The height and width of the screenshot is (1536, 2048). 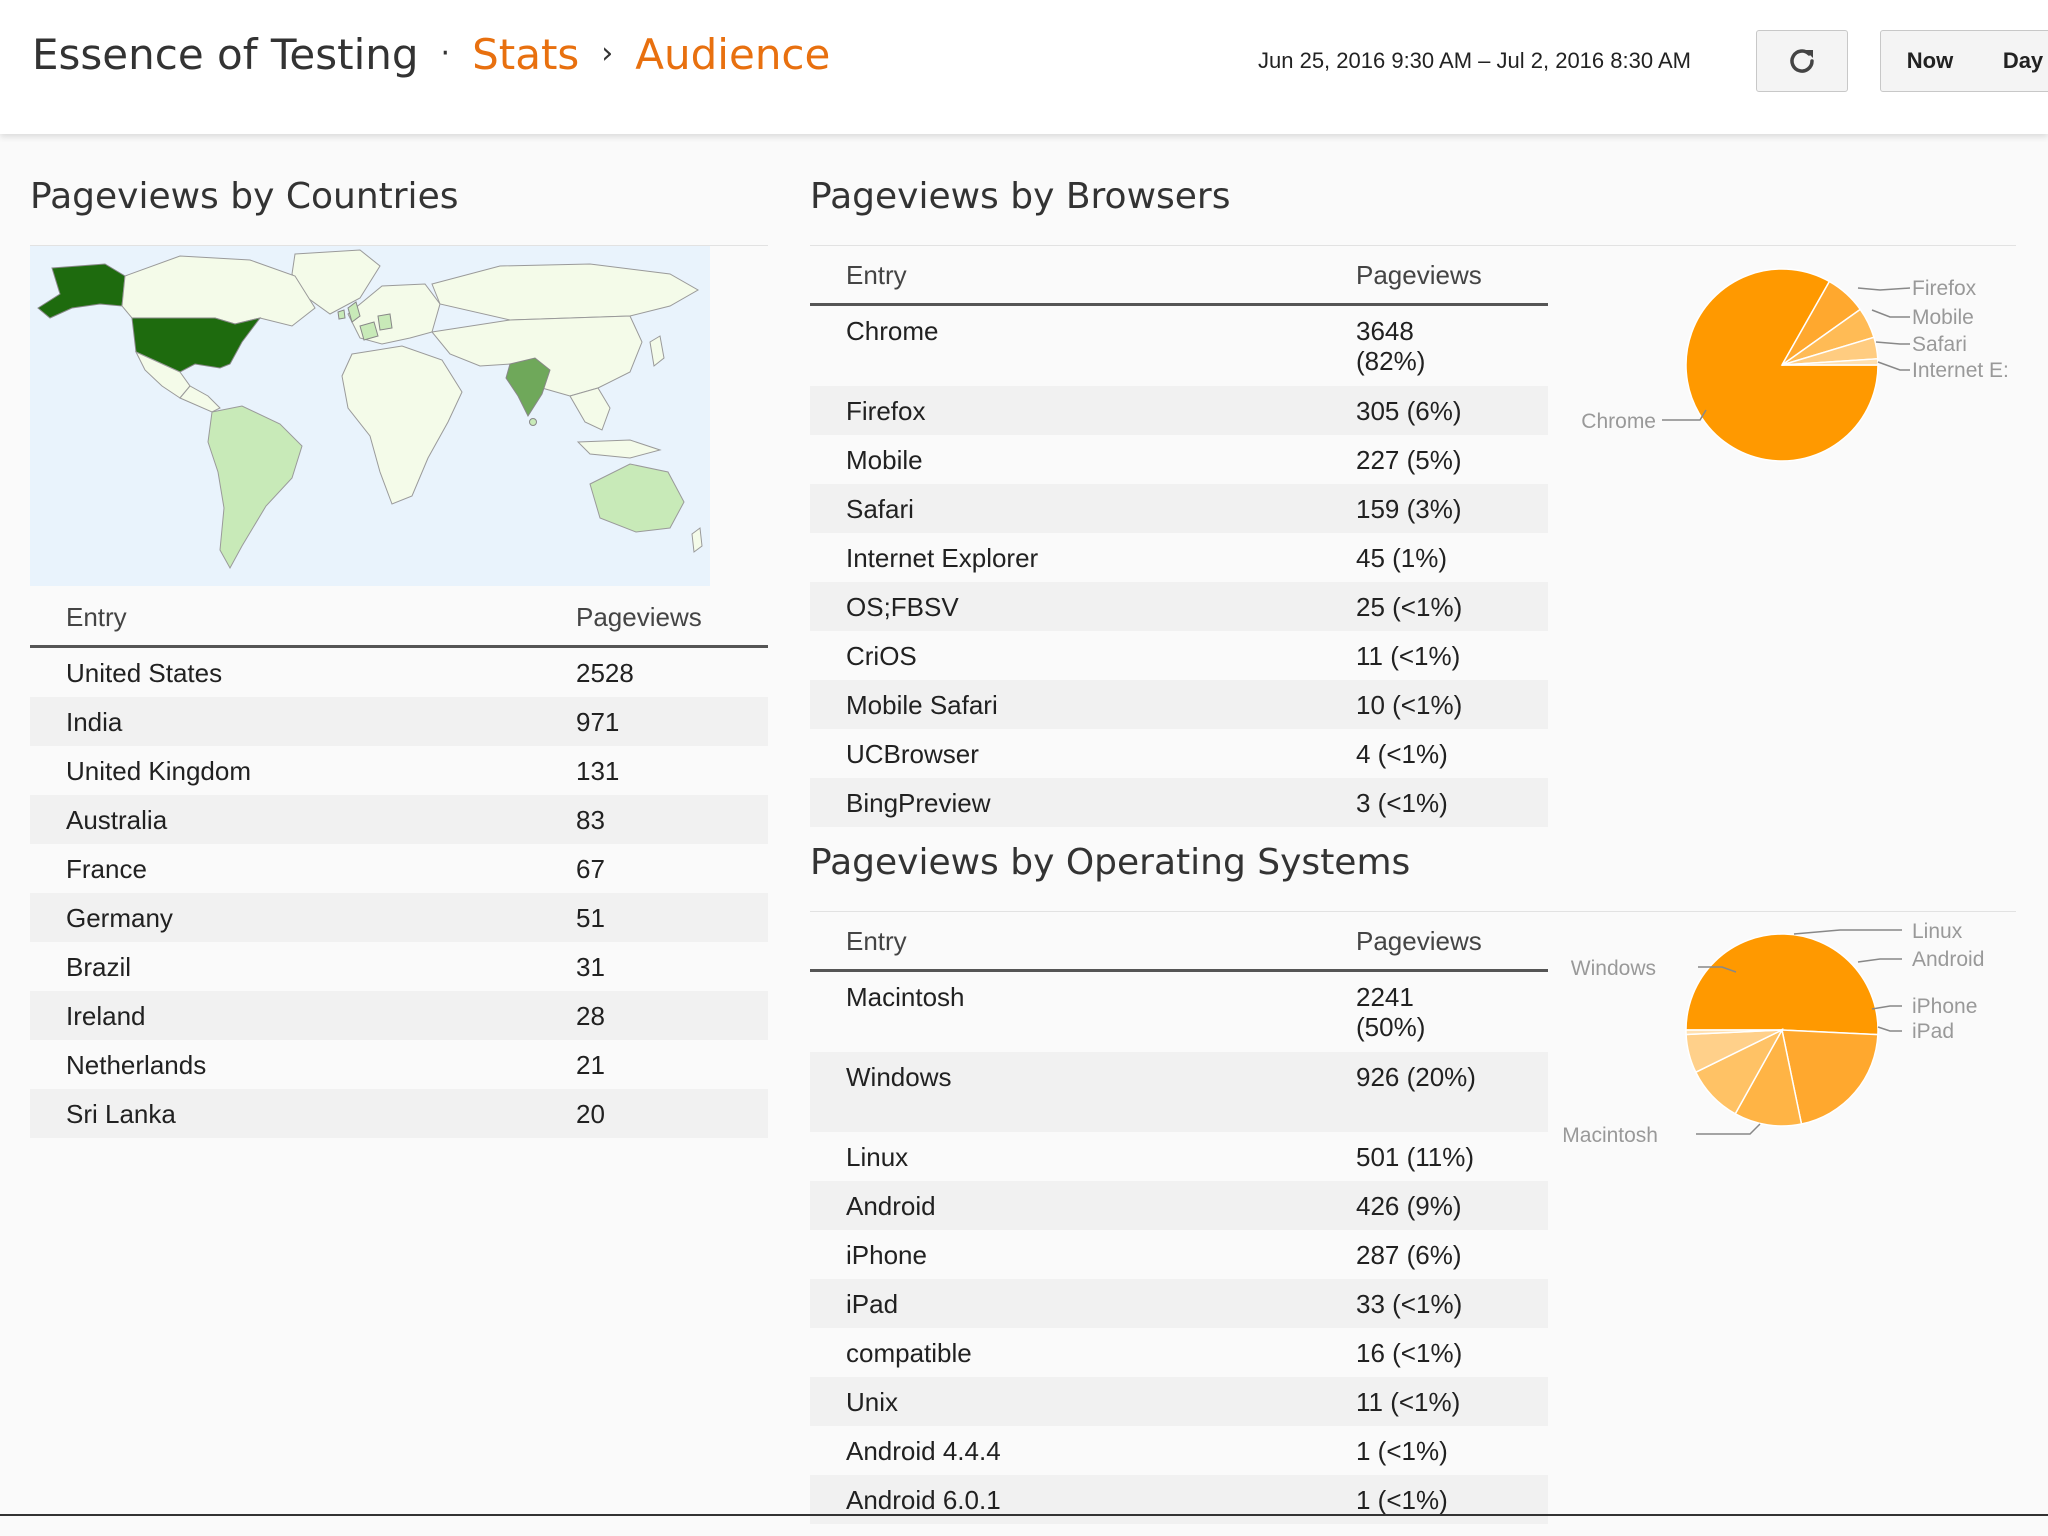 What do you see at coordinates (923, 1451) in the screenshot?
I see `os-entry: Android 4.4.4` at bounding box center [923, 1451].